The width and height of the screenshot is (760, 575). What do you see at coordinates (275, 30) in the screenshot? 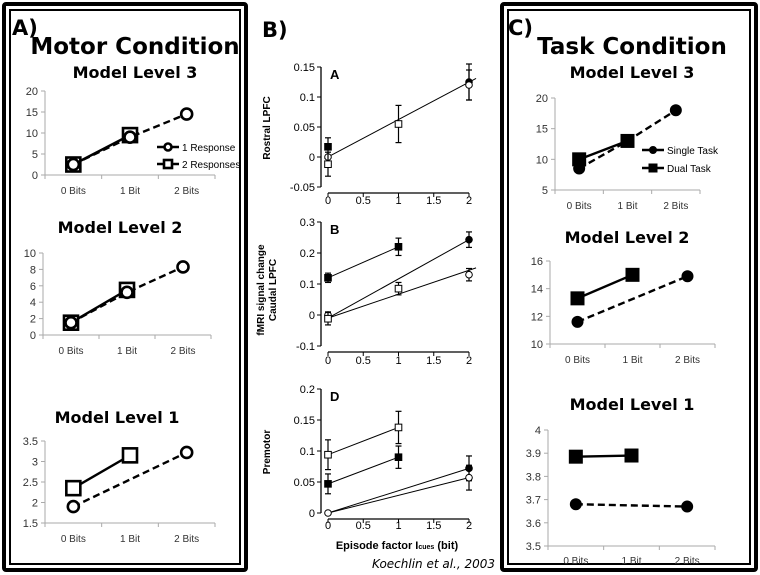
I see `panel-b-label: B)` at bounding box center [275, 30].